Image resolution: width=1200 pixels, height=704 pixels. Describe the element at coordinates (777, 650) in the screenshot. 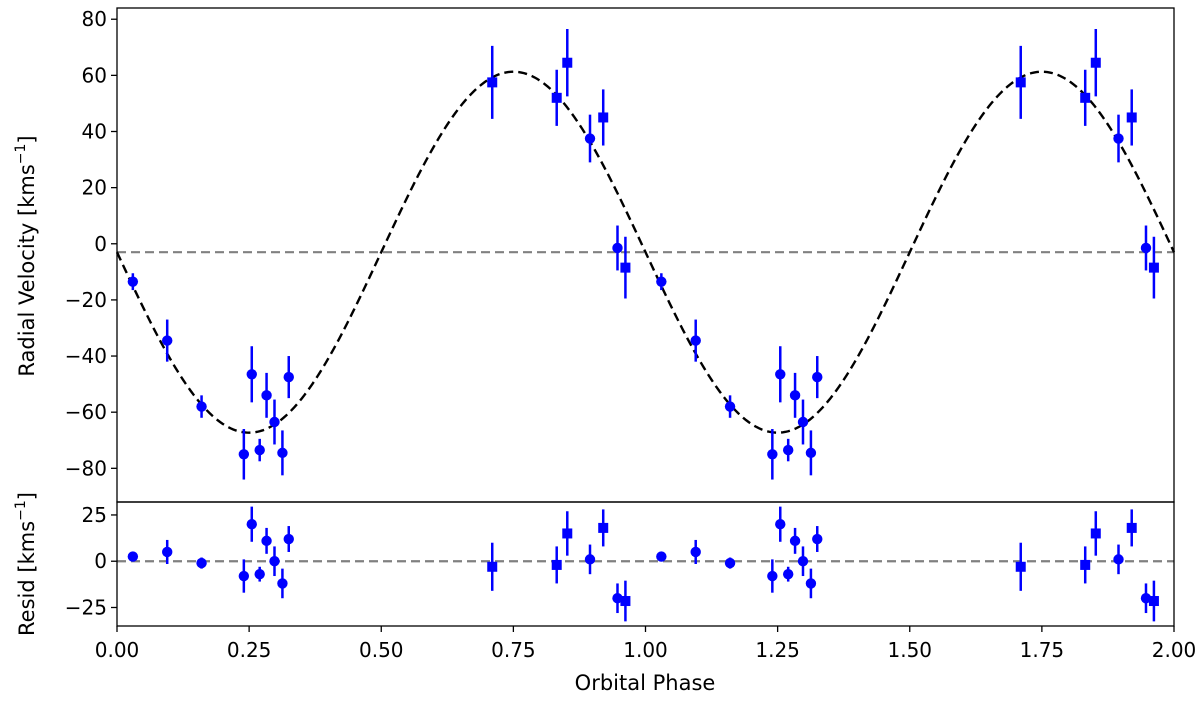

I see `x-tick-label: 1.25` at that location.